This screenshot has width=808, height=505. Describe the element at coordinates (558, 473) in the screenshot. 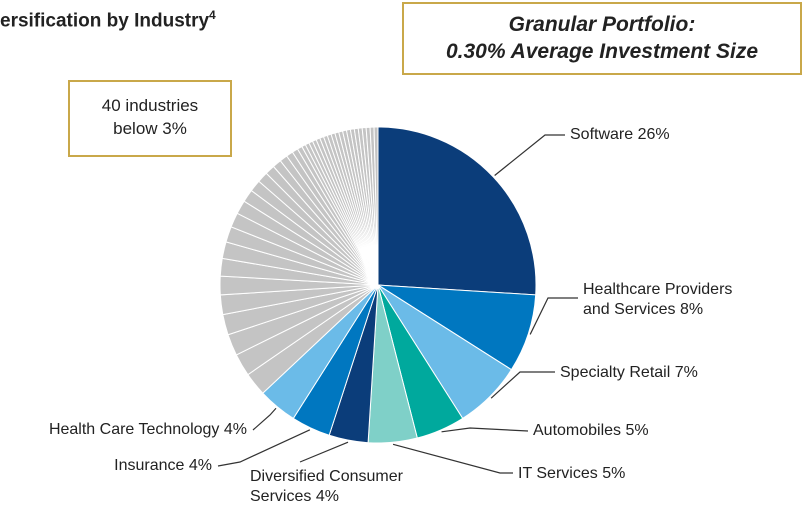

I see `category-name: IT Services` at that location.